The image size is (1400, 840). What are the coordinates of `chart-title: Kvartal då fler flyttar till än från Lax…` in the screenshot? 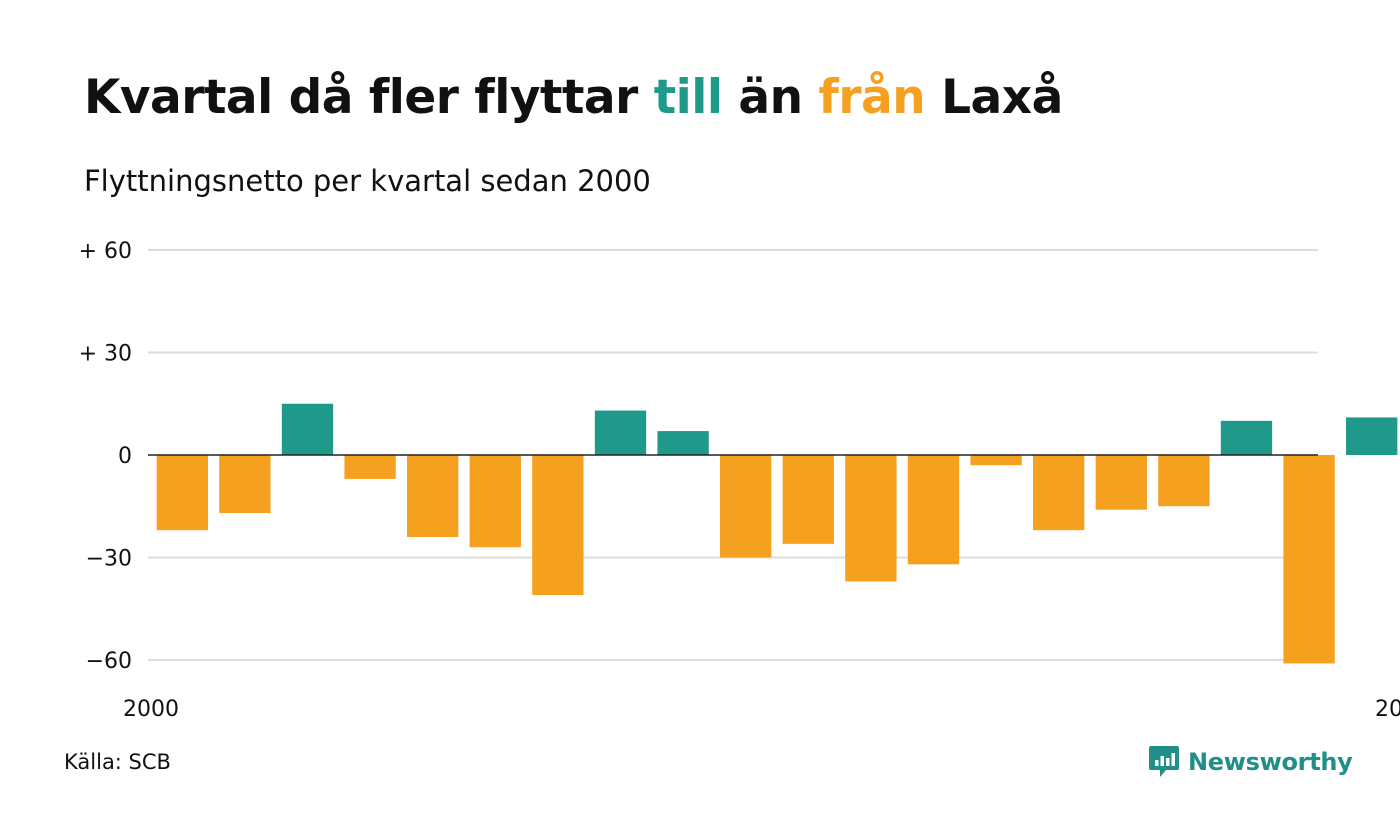 It's located at (573, 97).